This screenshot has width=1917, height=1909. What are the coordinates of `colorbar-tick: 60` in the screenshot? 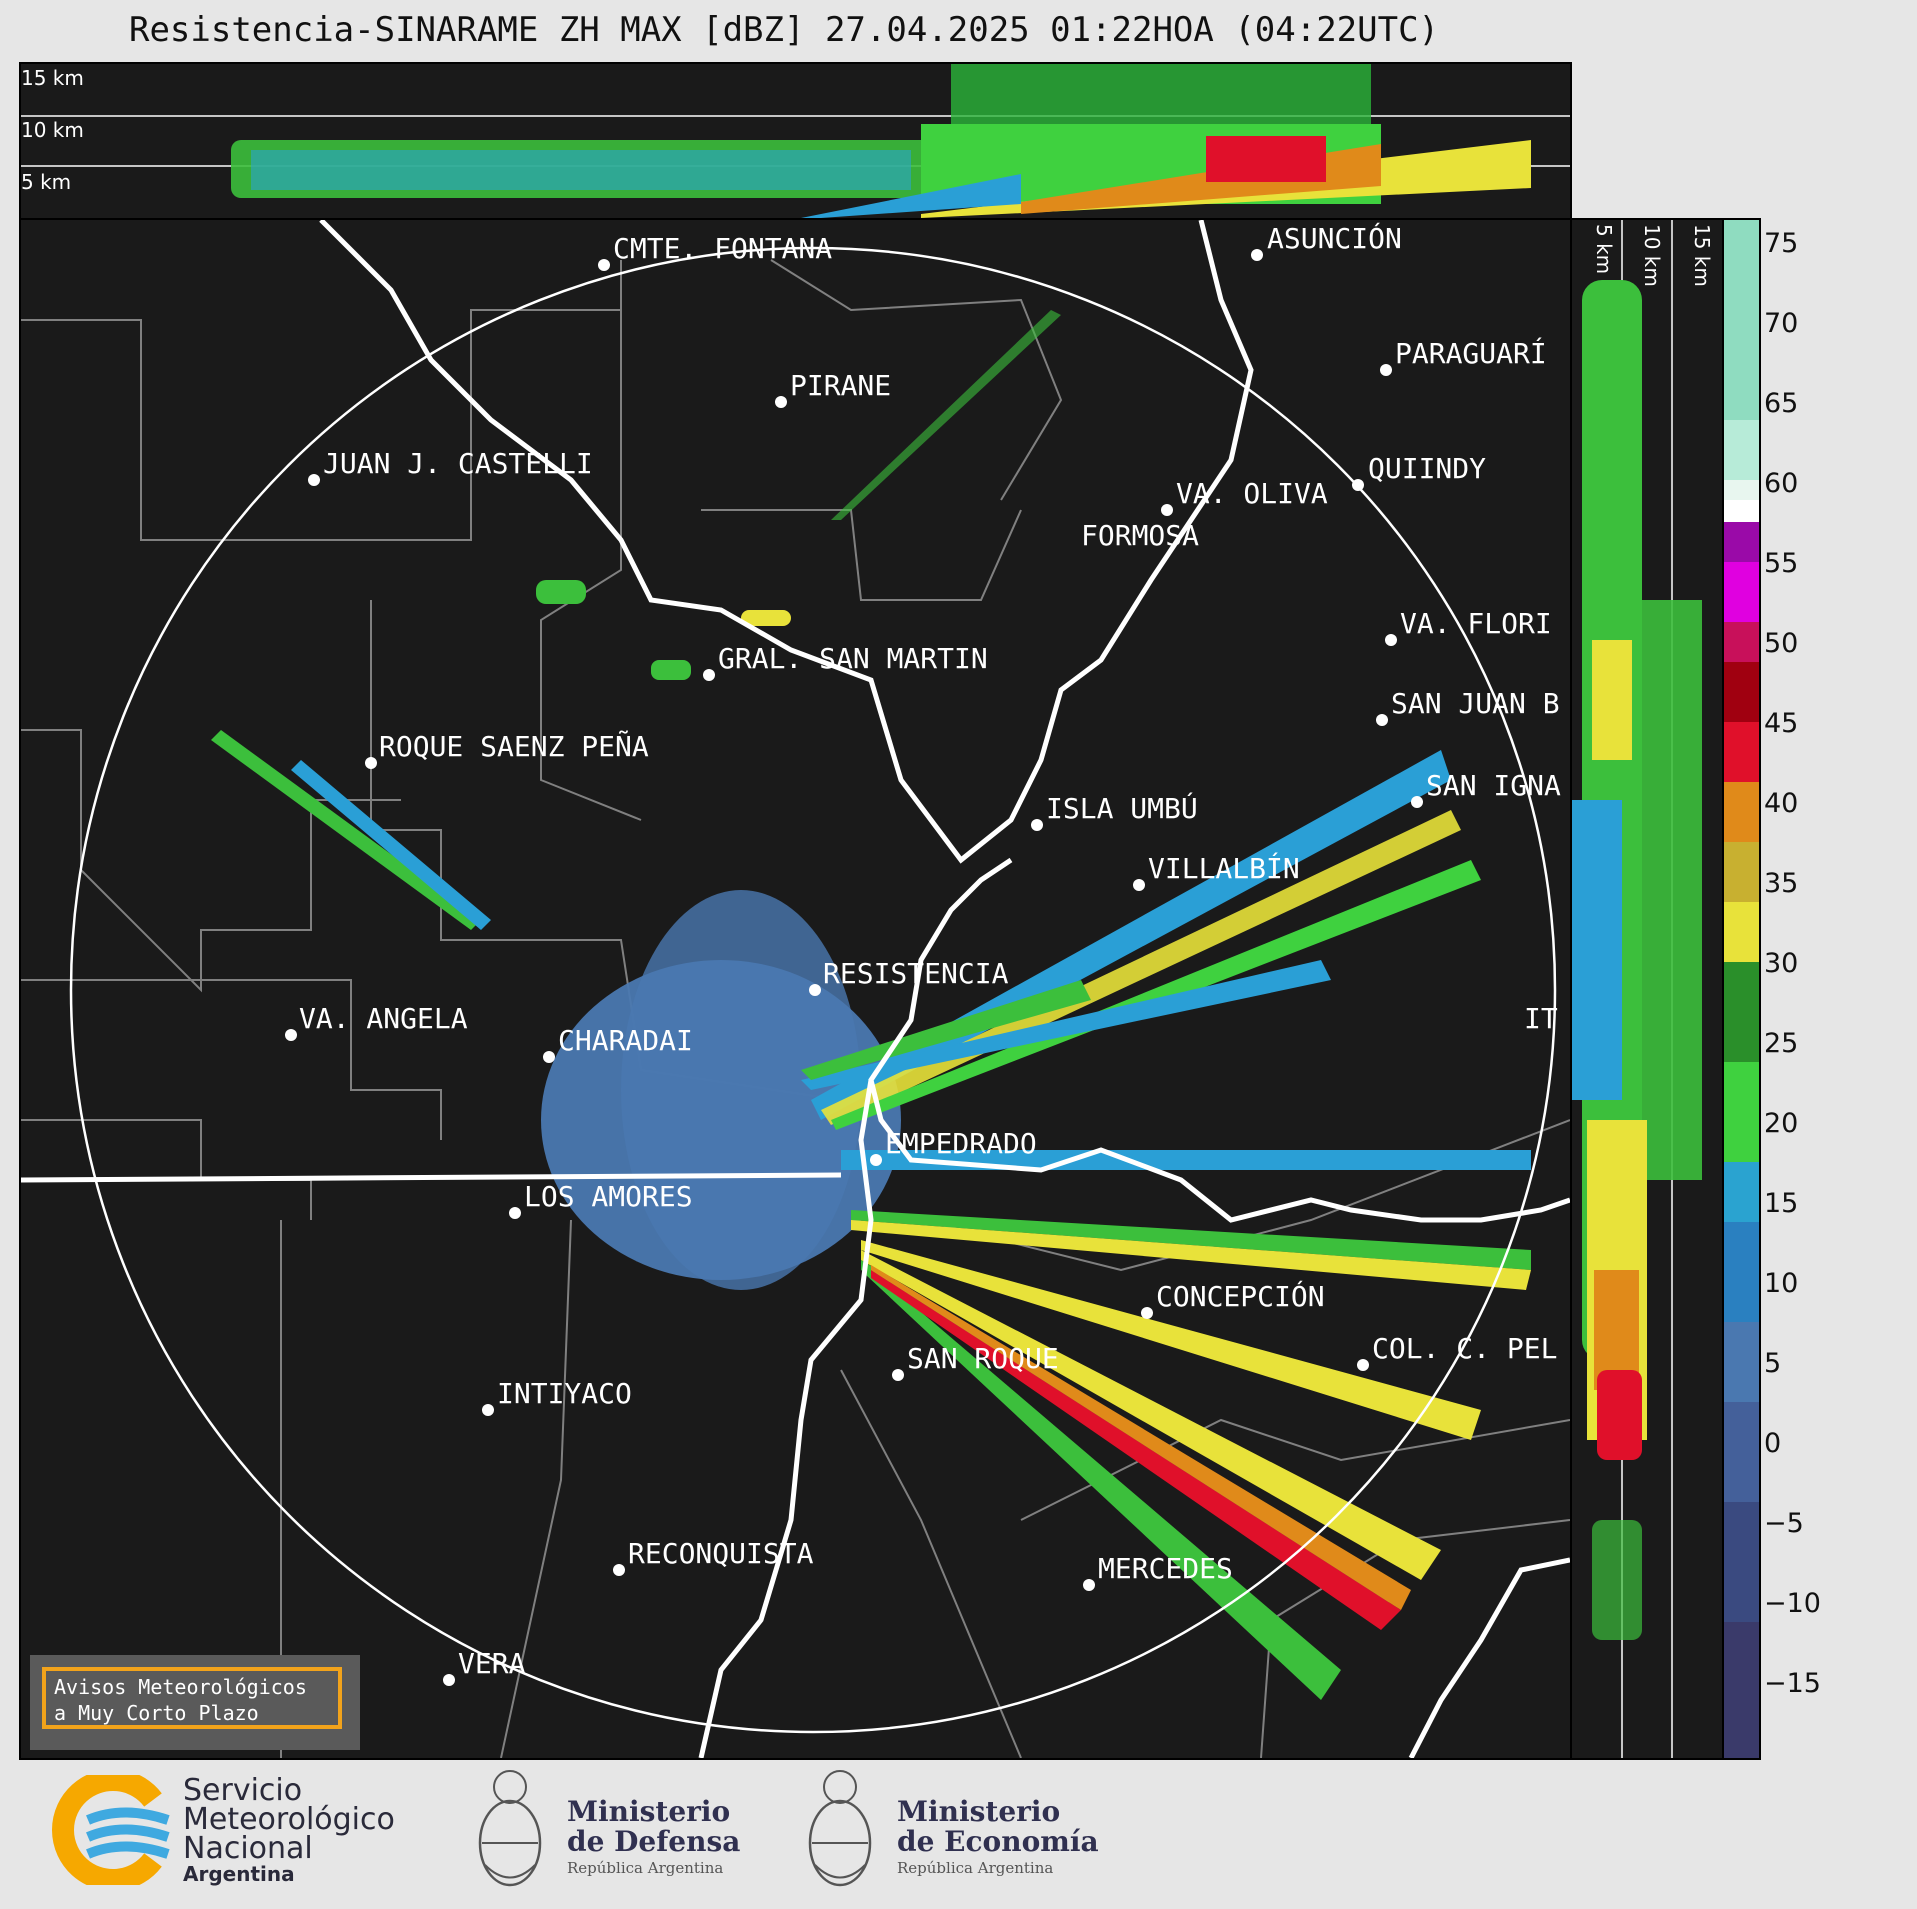 It's located at (1781, 483).